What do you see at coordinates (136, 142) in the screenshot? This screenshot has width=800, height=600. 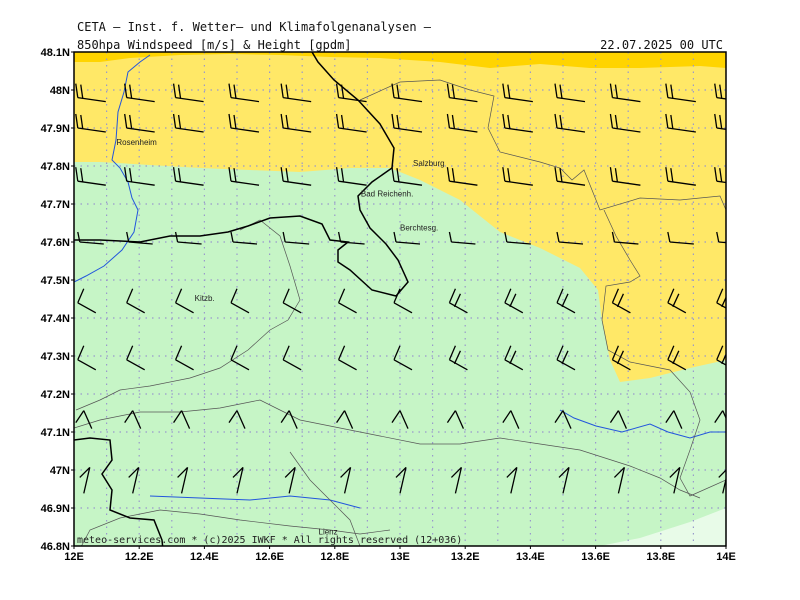 I see `city-label: Rosenheim` at bounding box center [136, 142].